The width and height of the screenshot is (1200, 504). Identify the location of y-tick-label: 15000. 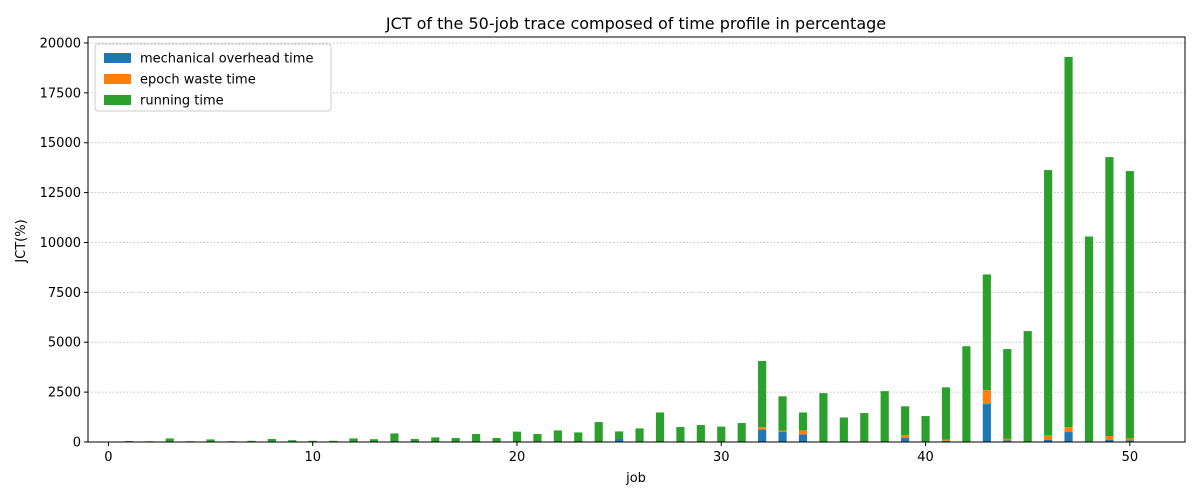
(60, 143).